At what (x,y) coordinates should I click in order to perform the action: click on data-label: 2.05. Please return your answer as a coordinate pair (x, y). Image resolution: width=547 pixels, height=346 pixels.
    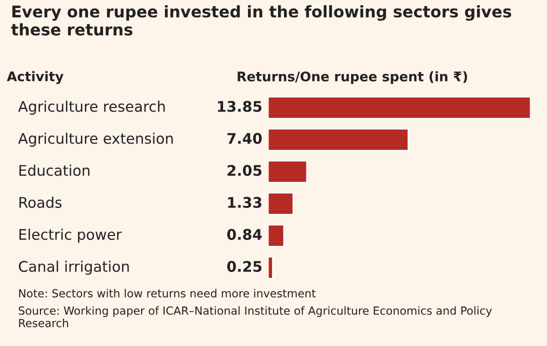
    Looking at the image, I should click on (245, 170).